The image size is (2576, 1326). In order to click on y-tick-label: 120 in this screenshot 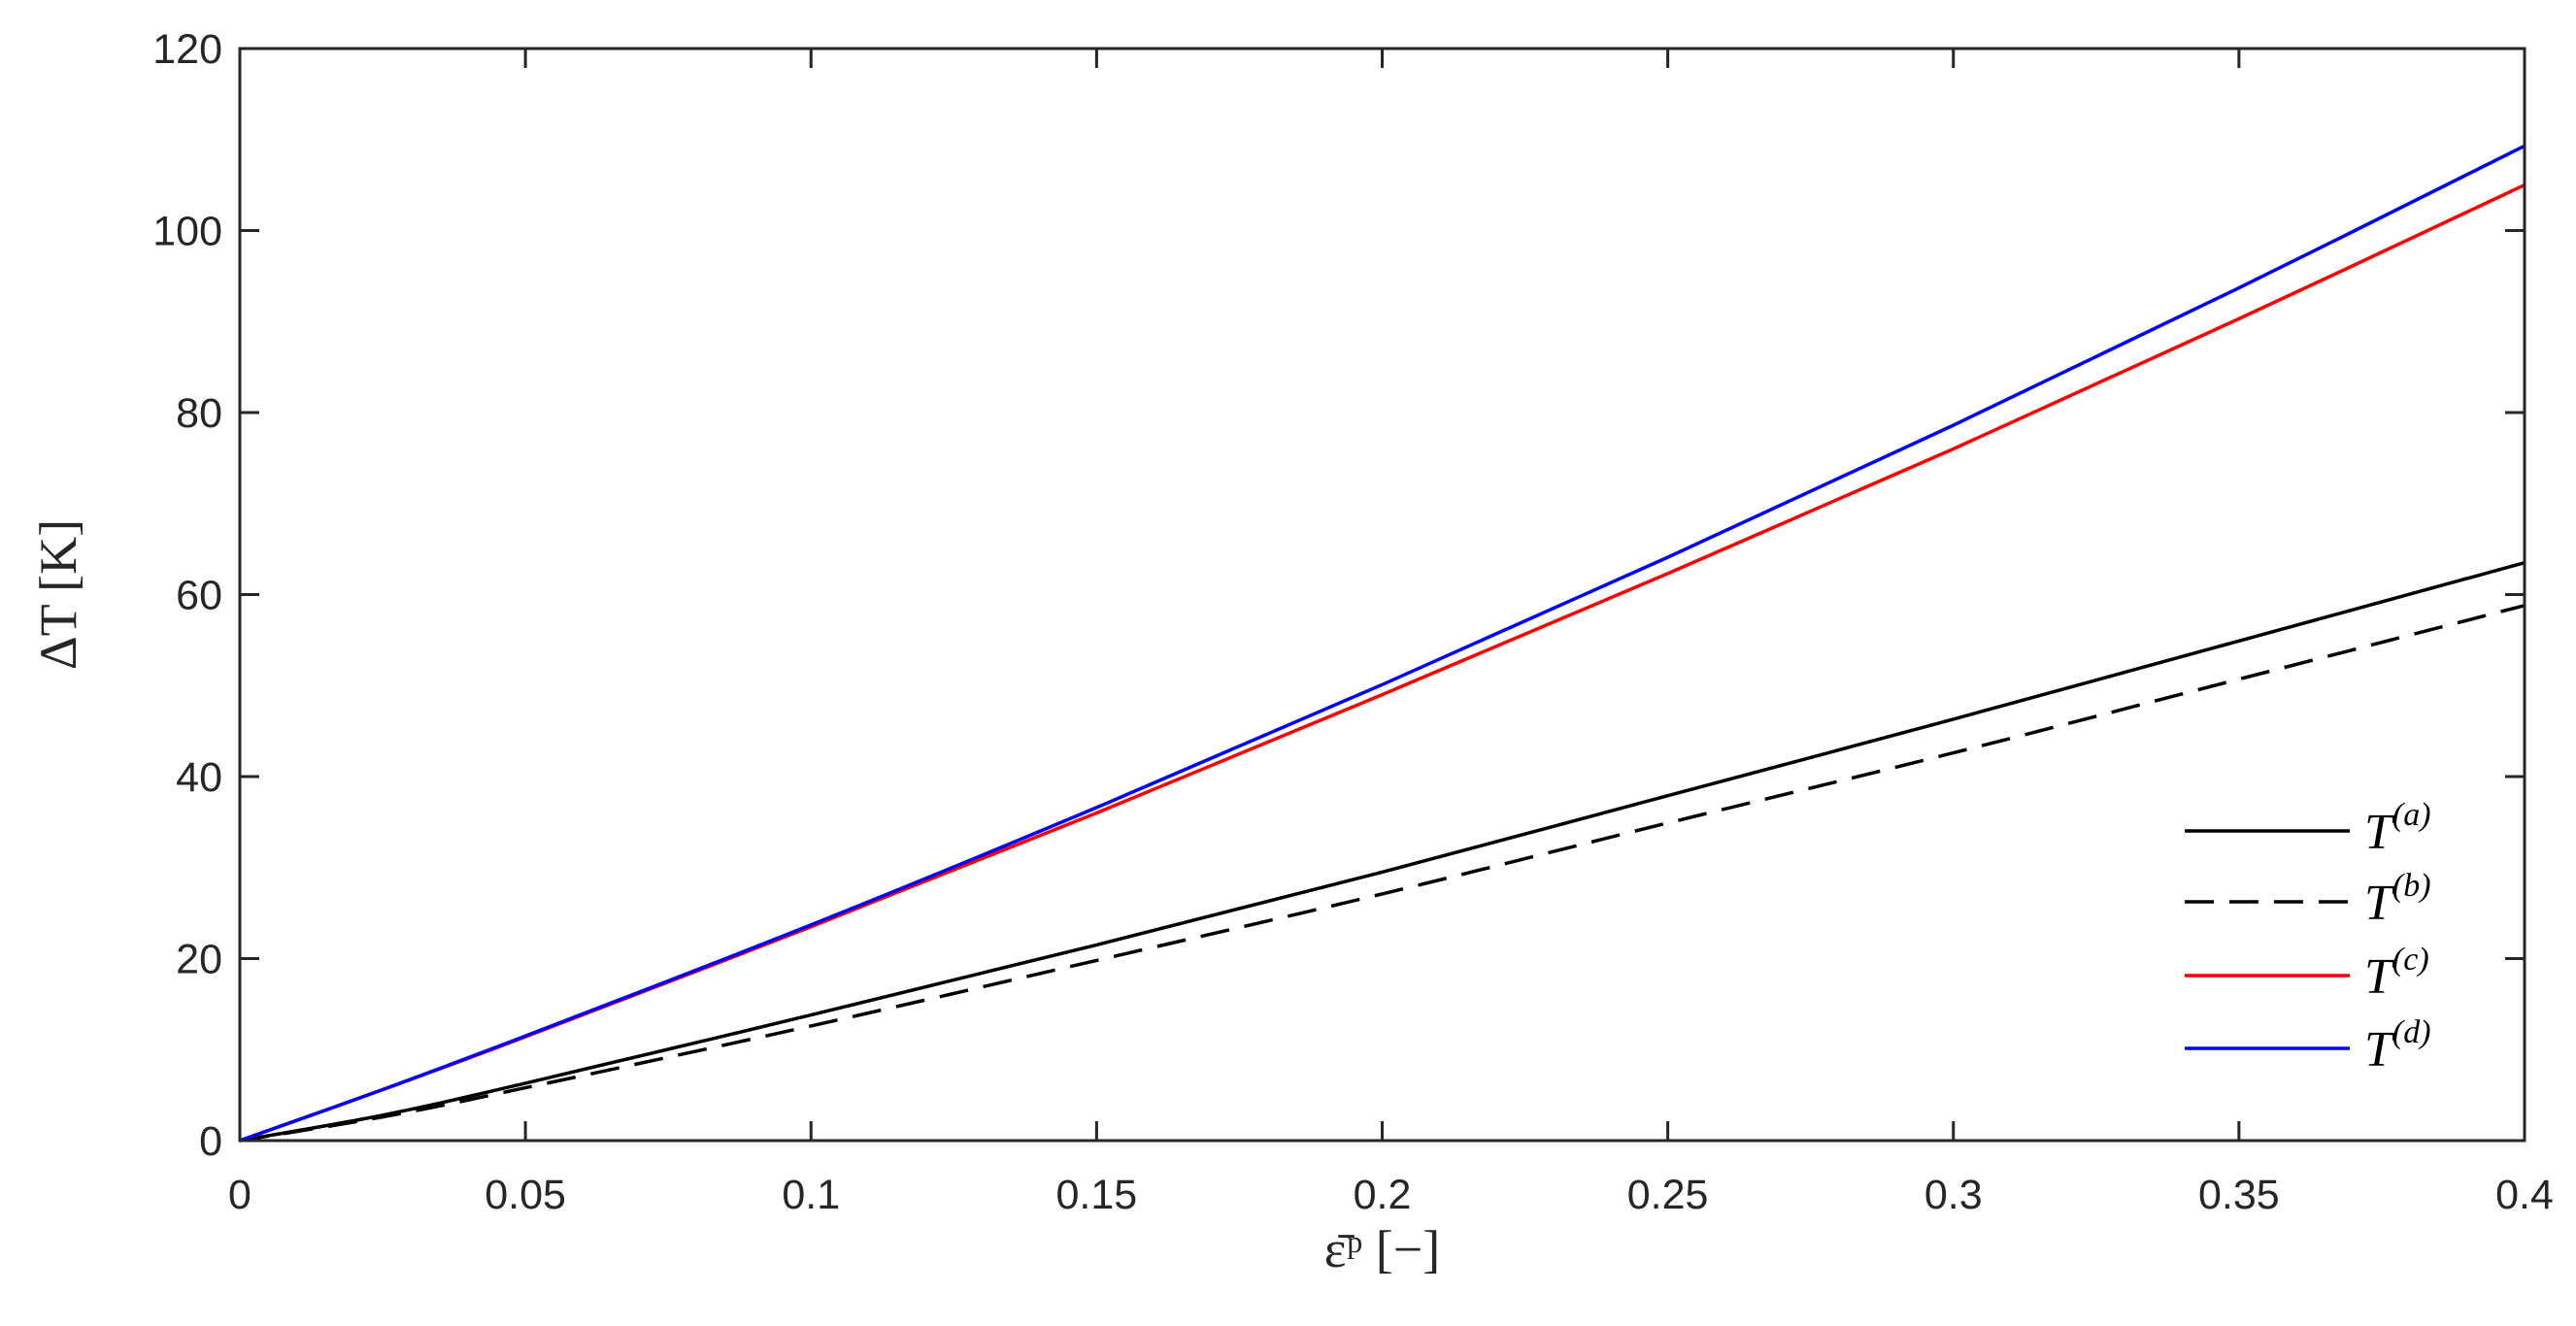, I will do `click(187, 49)`.